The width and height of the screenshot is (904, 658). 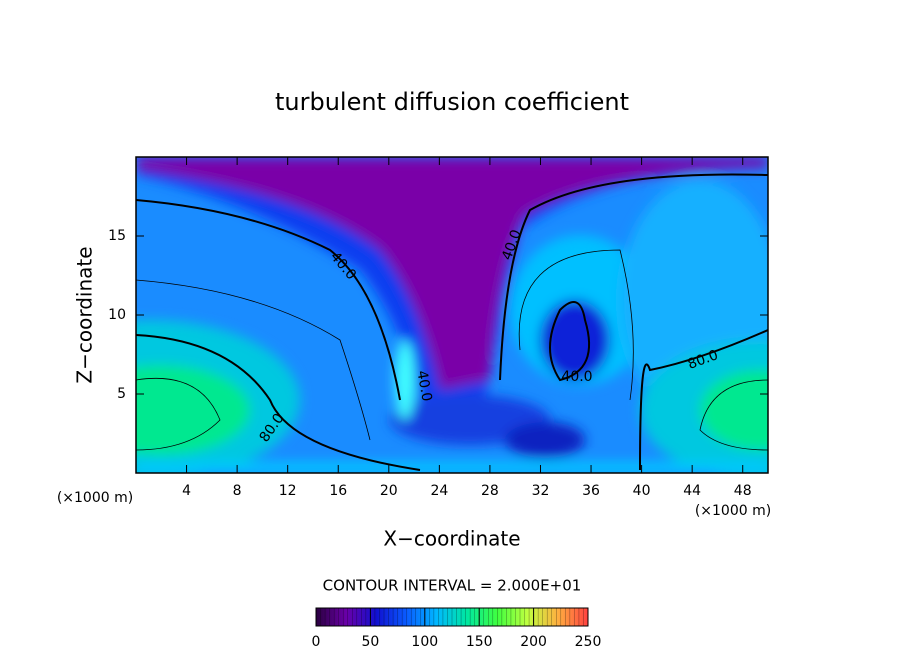 I want to click on y-tick-label: 15, so click(x=117, y=236).